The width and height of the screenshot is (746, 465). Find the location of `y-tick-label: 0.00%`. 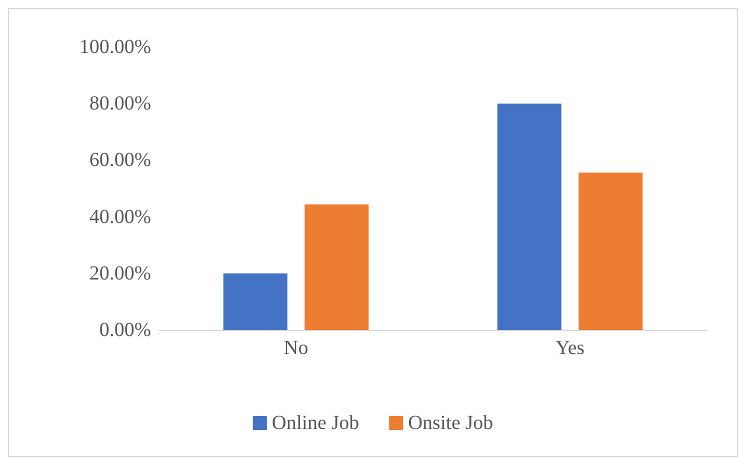

y-tick-label: 0.00% is located at coordinates (125, 330).